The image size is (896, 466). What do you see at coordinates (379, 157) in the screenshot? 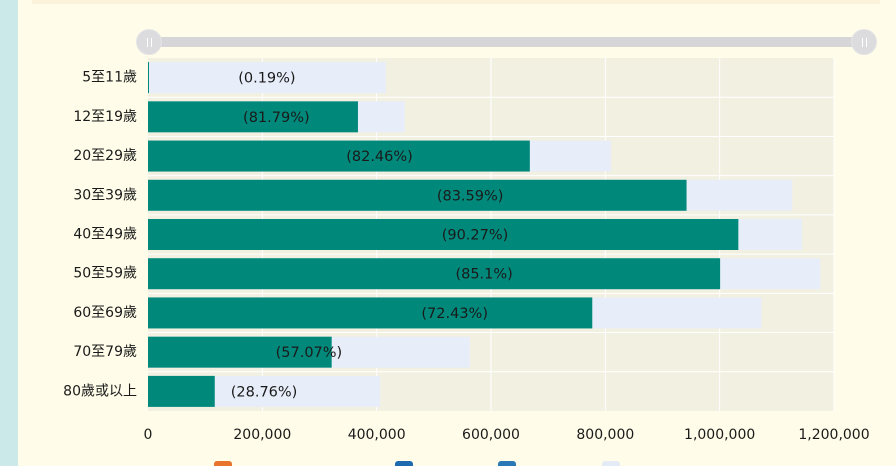
I see `percent-label: (82.46%)` at bounding box center [379, 157].